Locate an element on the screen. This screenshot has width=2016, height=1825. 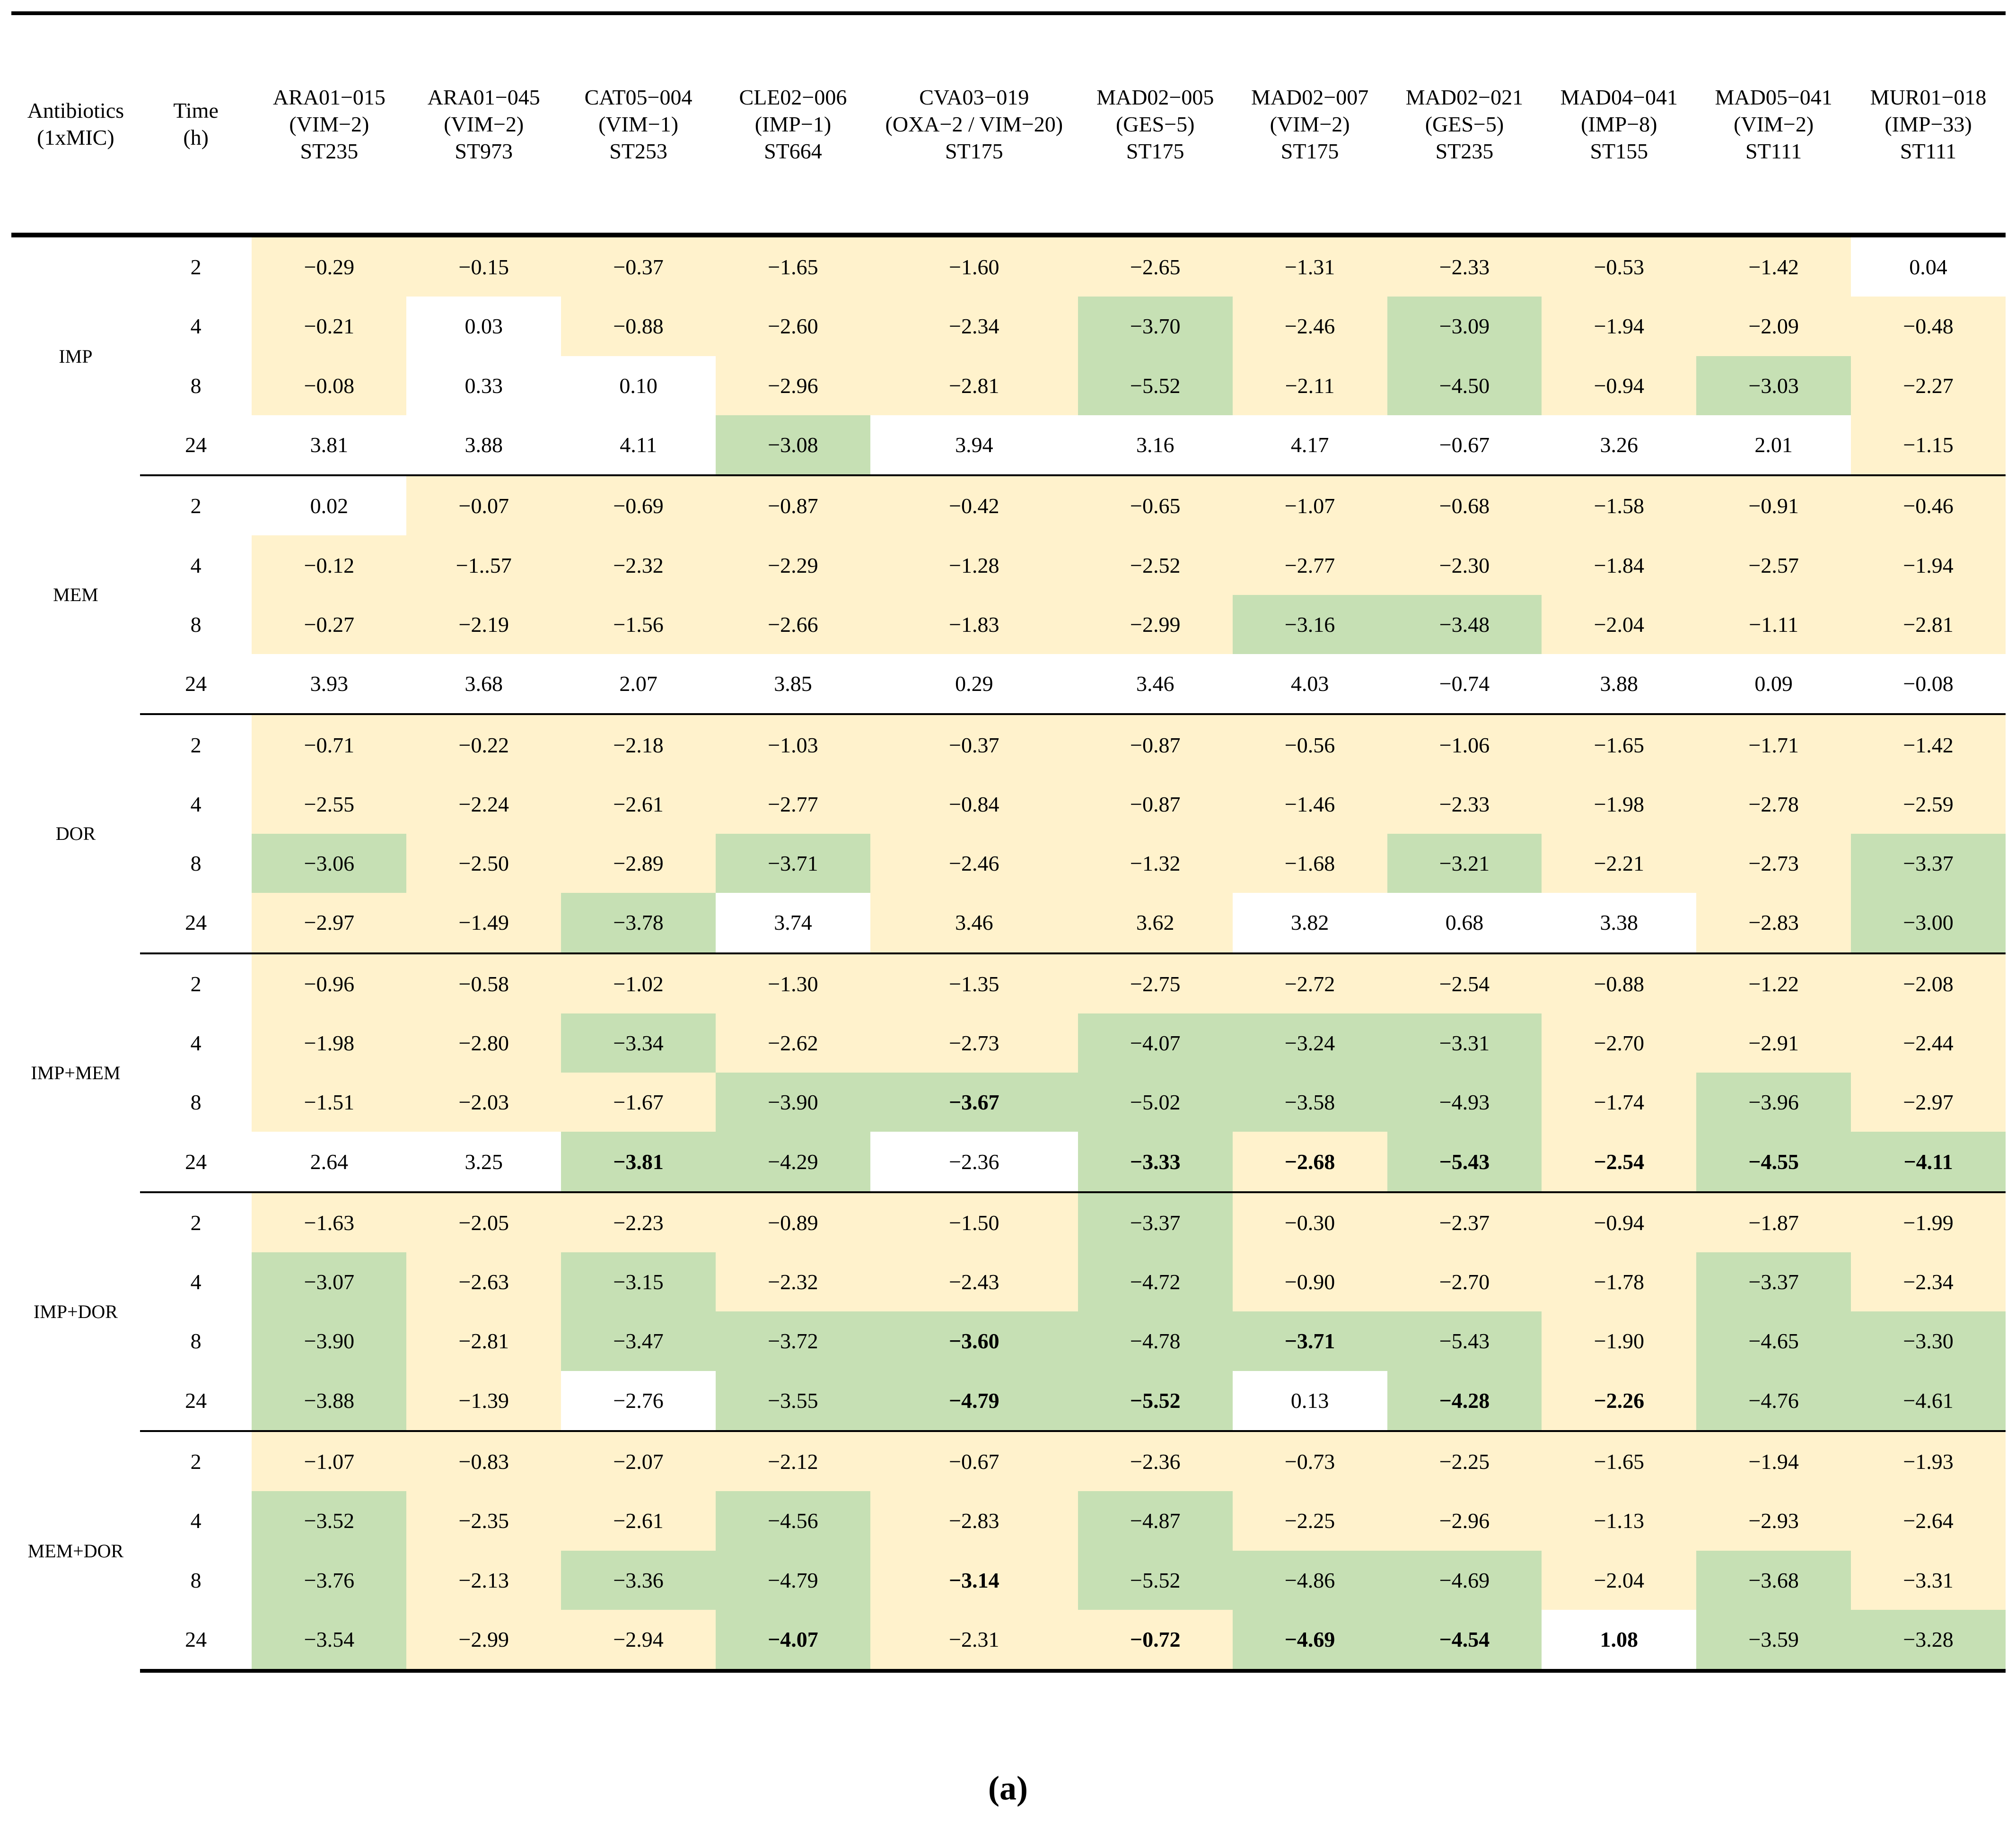
value-cell: −3.37 is located at coordinates (1155, 1222).